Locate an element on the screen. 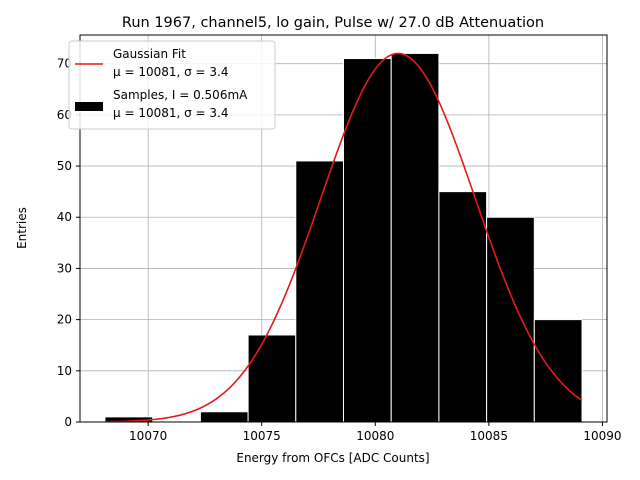 Image resolution: width=640 pixels, height=480 pixels. x-tick-label: 10080 is located at coordinates (375, 436).